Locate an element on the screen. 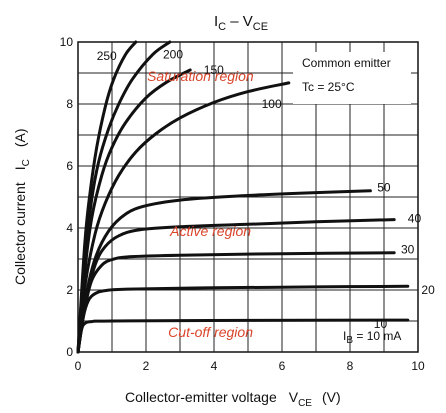 The height and width of the screenshot is (413, 446). x-tick-label: 6 is located at coordinates (282, 366).